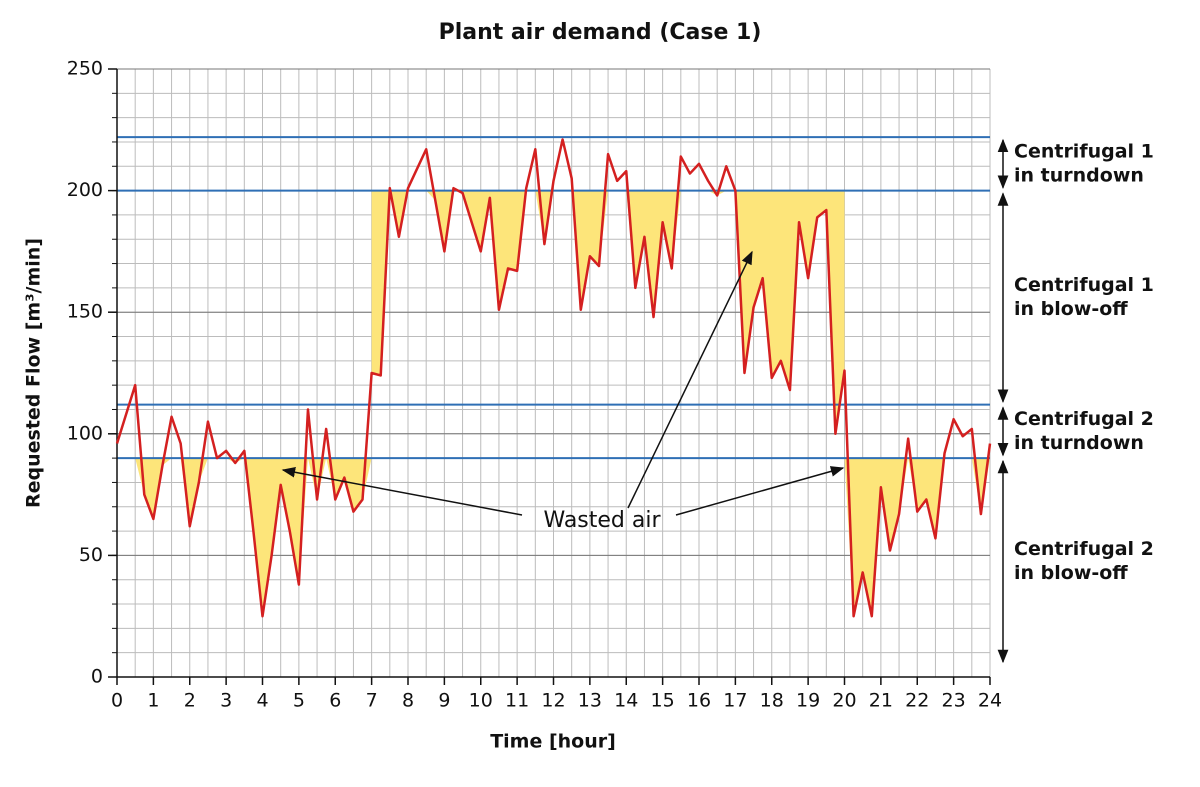 The height and width of the screenshot is (787, 1200). Describe the element at coordinates (990, 701) in the screenshot. I see `x-tick-label: 24` at that location.